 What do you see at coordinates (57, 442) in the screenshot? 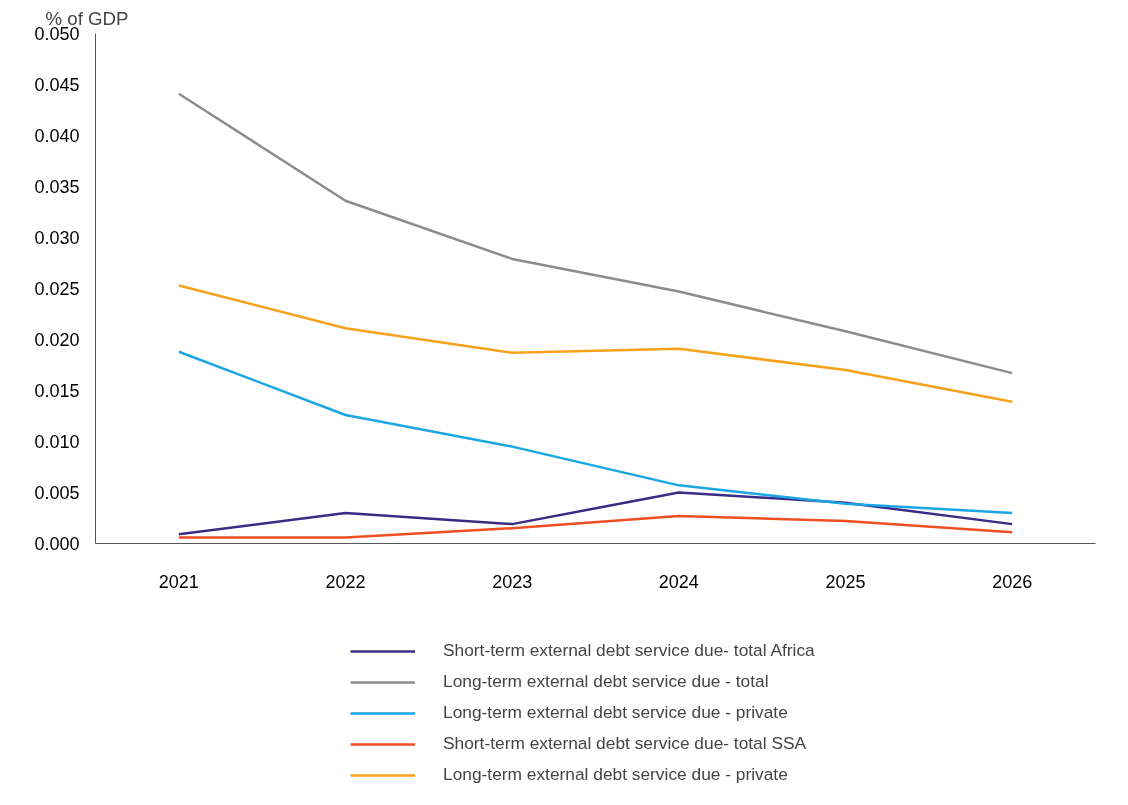
I see `y-tick-label: 0.010` at bounding box center [57, 442].